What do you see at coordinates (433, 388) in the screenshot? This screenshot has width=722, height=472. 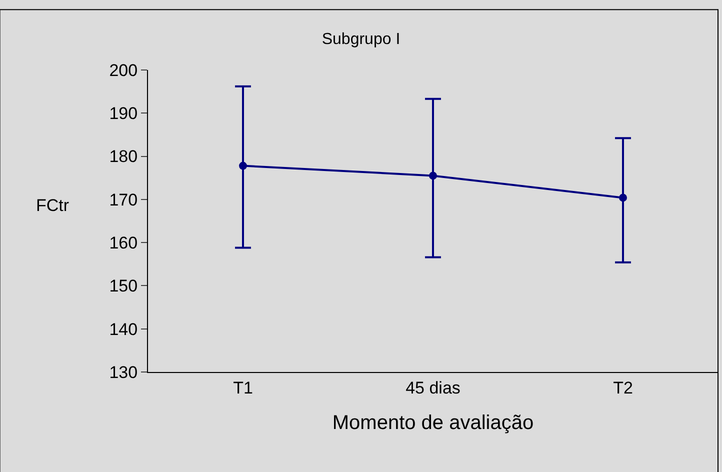 I see `x-tick-label: 45 dias` at bounding box center [433, 388].